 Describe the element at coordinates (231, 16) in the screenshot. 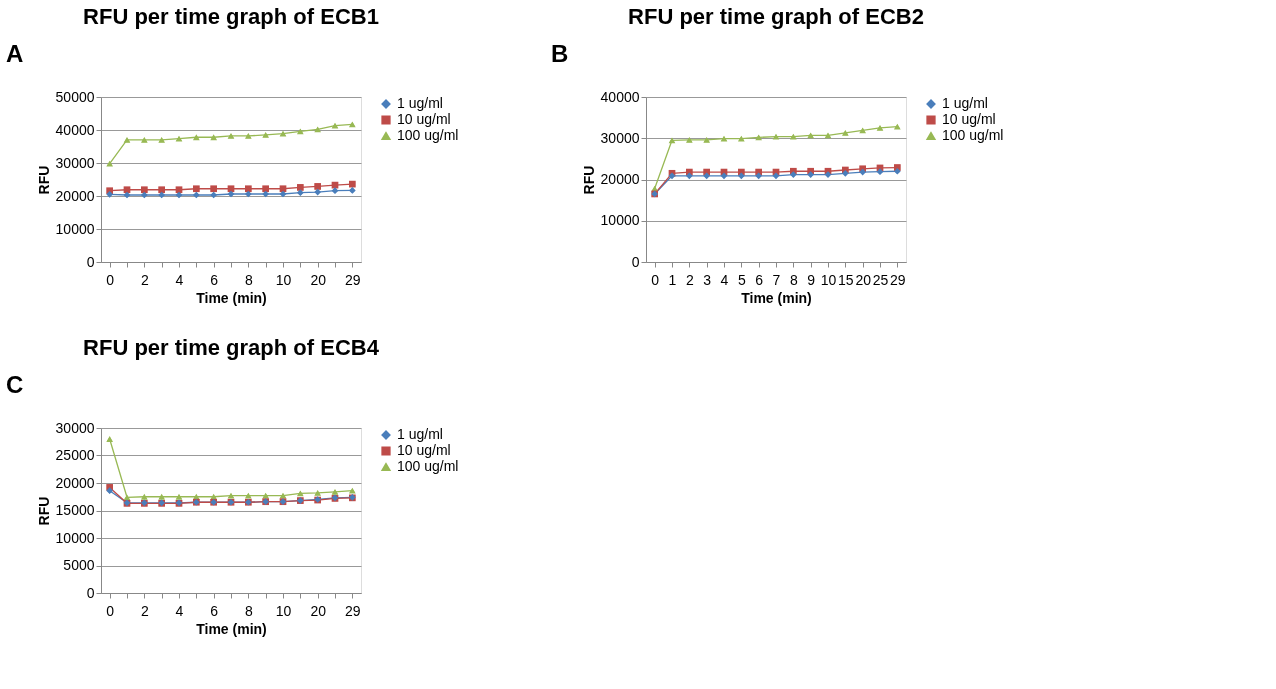

I see `chart-title: RFU per time graph of ECB1` at that location.